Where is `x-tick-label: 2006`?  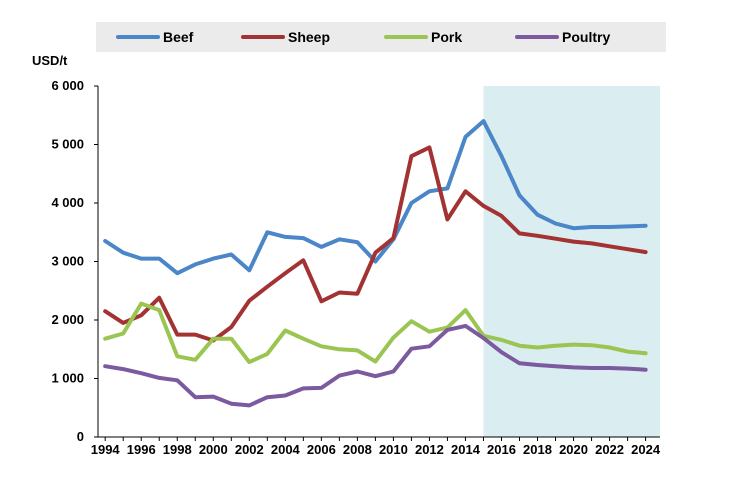
x-tick-label: 2006 is located at coordinates (321, 449).